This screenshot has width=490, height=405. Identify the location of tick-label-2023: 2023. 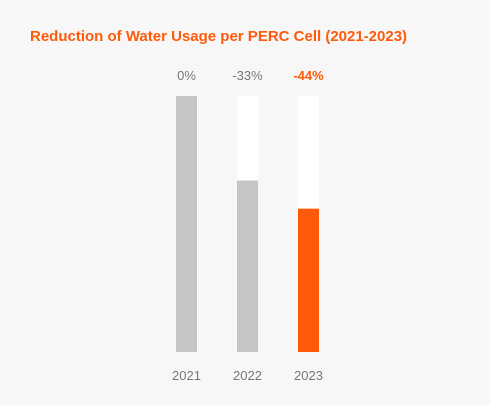
(308, 375).